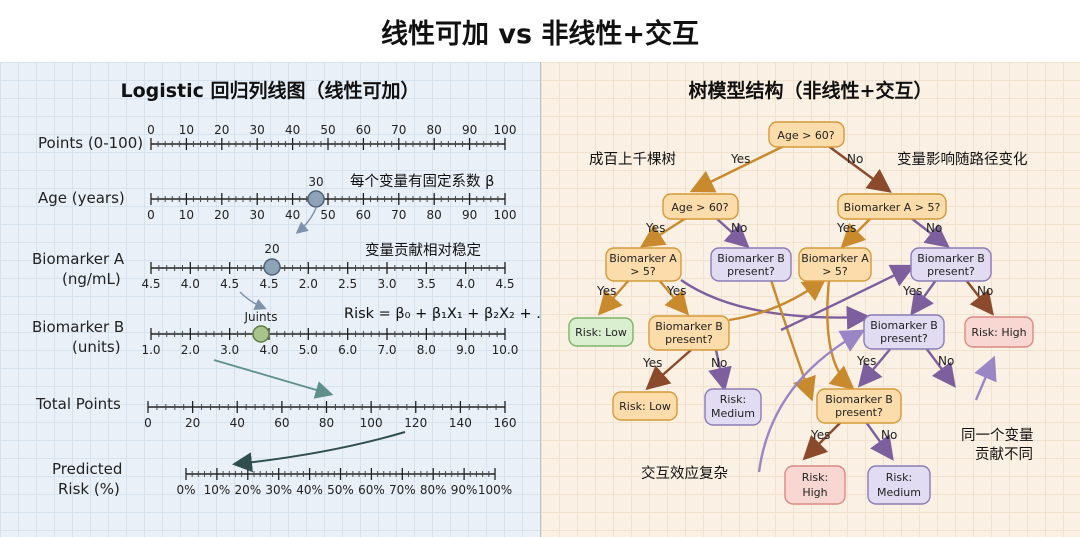 The image size is (1080, 537). I want to click on row-label-total-points: Total Points, so click(78, 404).